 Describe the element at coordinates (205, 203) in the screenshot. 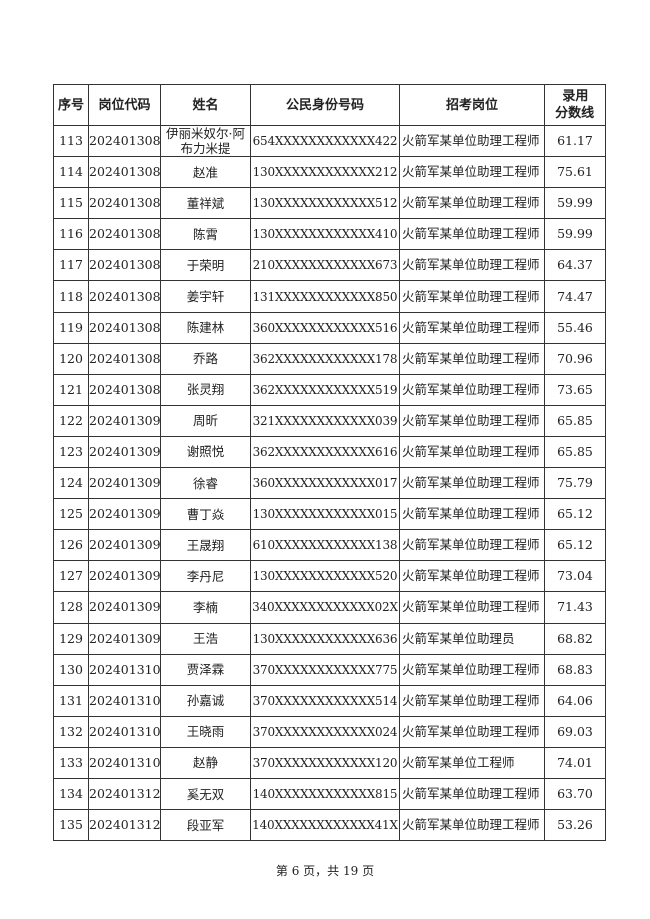

I see `cell-name: 董祥斌` at that location.